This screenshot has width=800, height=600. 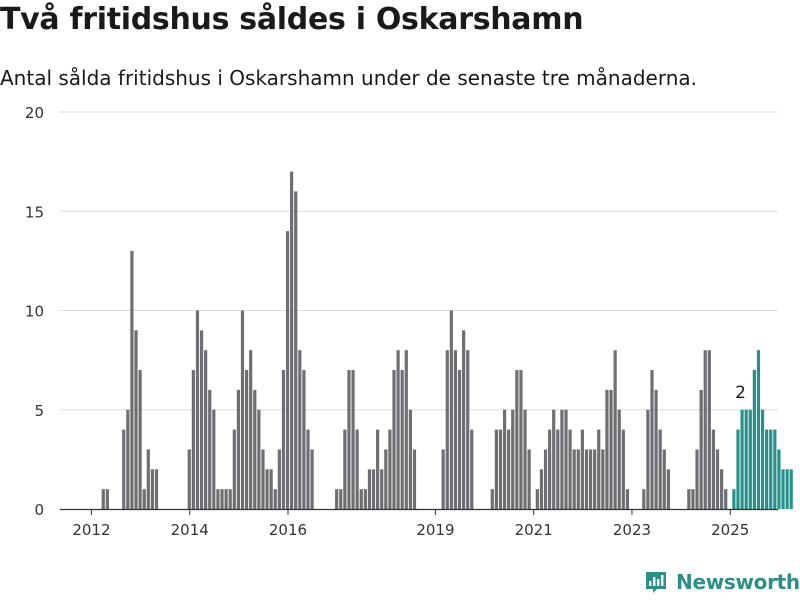 I want to click on x-tick-label: 2025, so click(x=730, y=530).